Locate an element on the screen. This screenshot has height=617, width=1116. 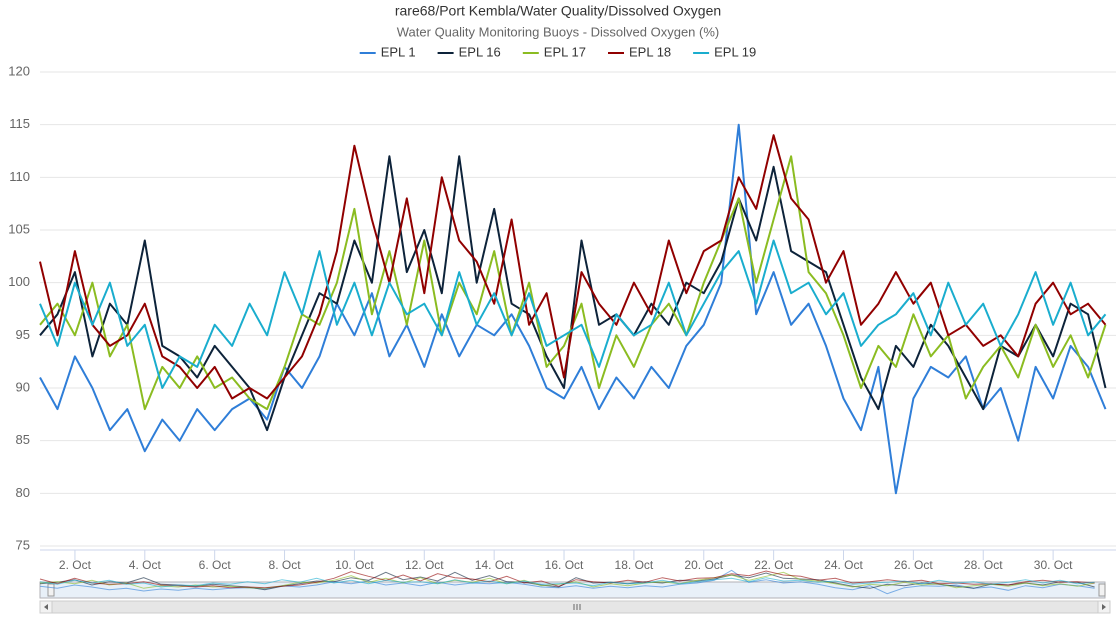
x-tick-label: 18. Oct is located at coordinates (634, 565).